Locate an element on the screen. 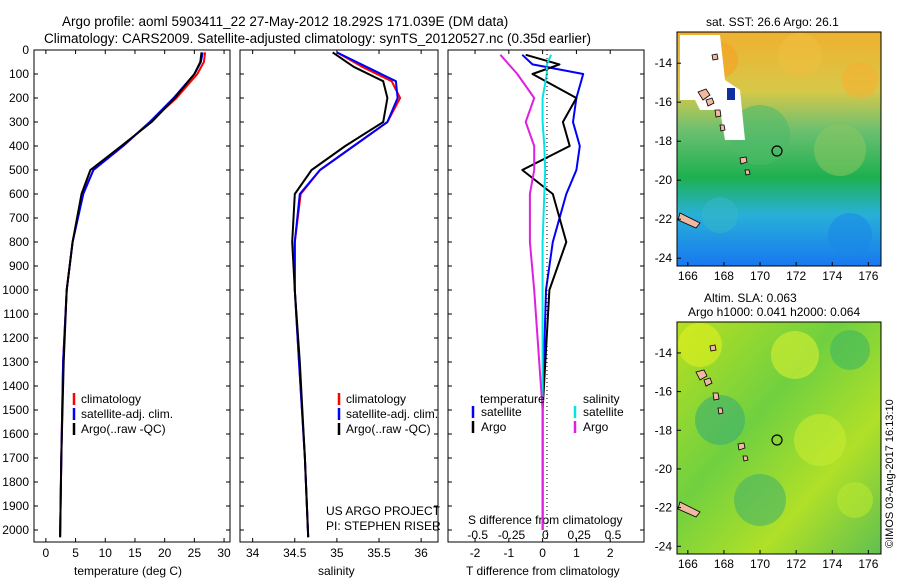 The width and height of the screenshot is (900, 580). map2-texture is located at coordinates (775, 424).